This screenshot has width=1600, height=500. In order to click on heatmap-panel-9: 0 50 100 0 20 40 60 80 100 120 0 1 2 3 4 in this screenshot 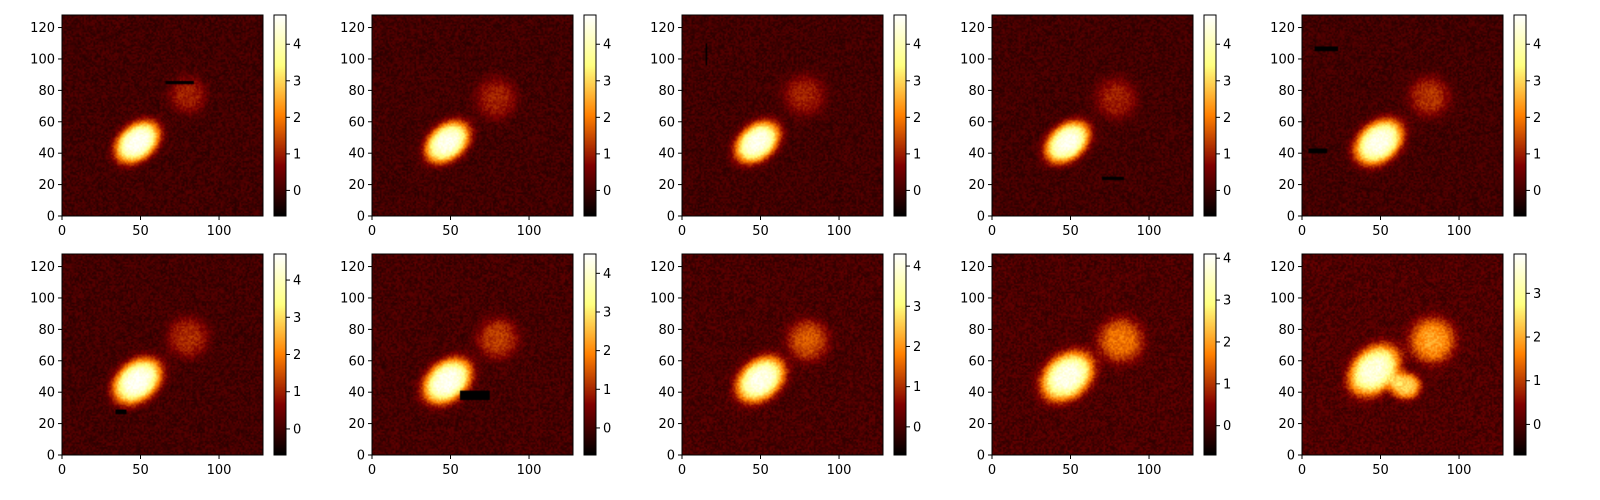, I will do `click(1095, 365)`.